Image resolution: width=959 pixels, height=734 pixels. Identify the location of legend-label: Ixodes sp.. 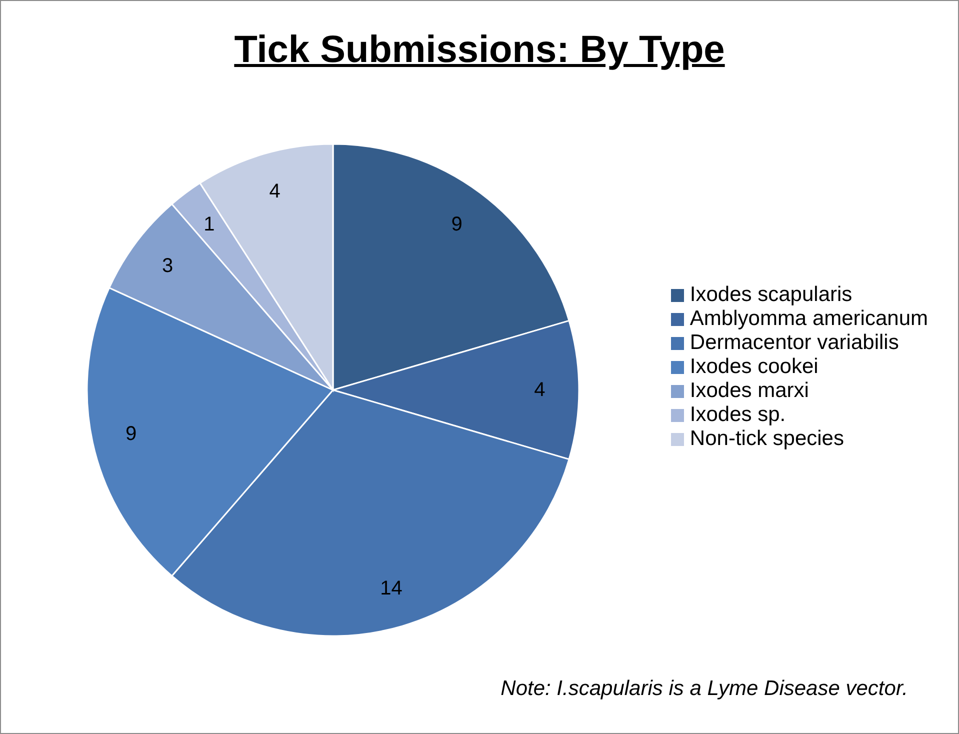
(738, 414).